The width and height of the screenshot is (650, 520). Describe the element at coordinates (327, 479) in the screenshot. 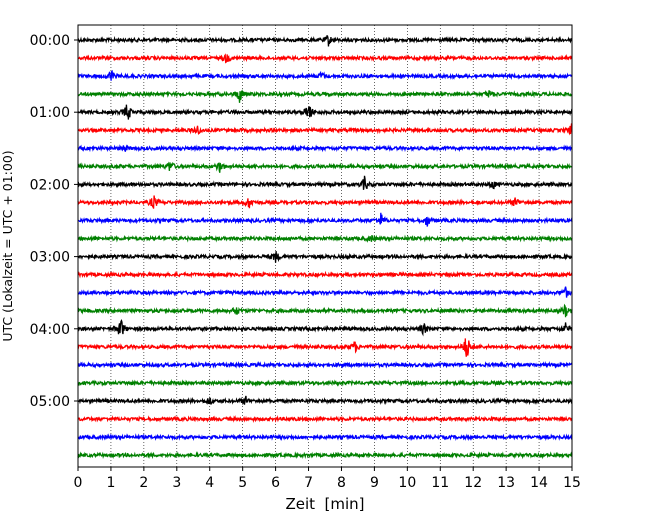

I see `x-axis: 0 1 2 3 4 5 6 7 8 9 10 11 12 13 14 15` at that location.